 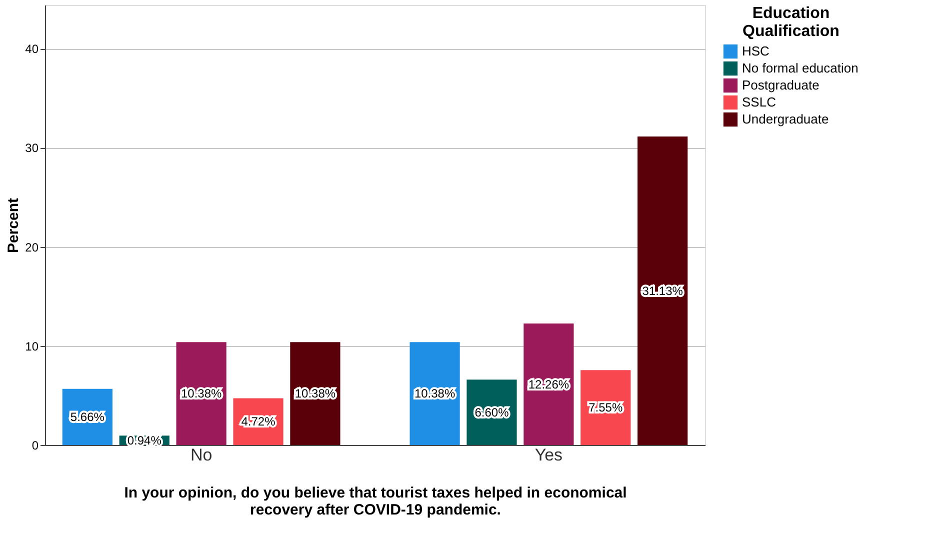 What do you see at coordinates (756, 51) in the screenshot?
I see `legend-label: HSC` at bounding box center [756, 51].